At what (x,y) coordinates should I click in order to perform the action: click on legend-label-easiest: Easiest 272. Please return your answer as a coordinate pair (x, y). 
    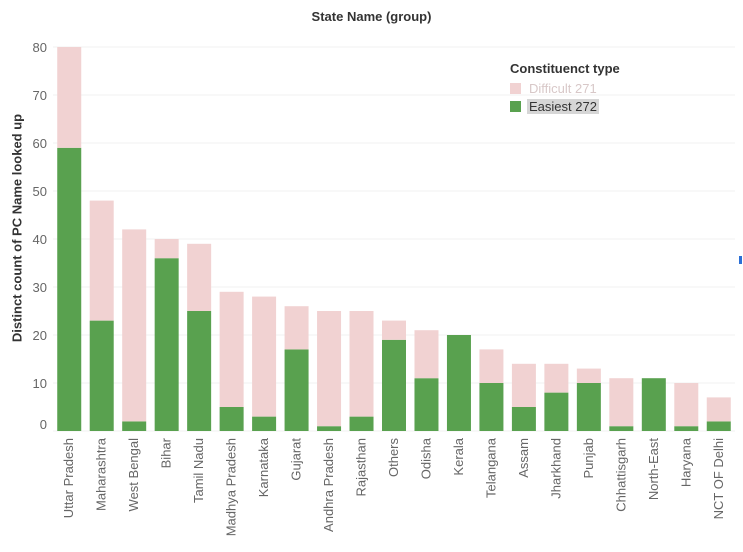
    Looking at the image, I should click on (563, 106).